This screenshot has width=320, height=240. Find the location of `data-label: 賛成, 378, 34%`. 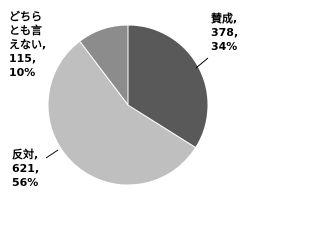

data-label: 賛成, 378, 34% is located at coordinates (234, 33).